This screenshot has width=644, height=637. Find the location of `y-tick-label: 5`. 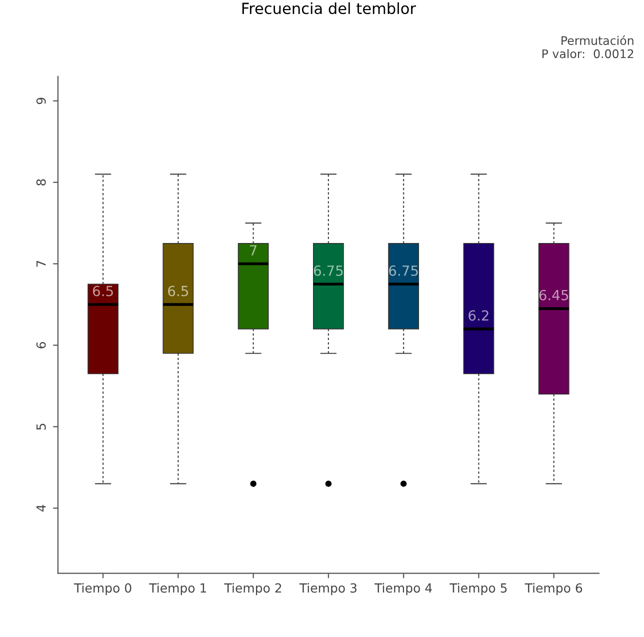

y-tick-label: 5 is located at coordinates (41, 427).